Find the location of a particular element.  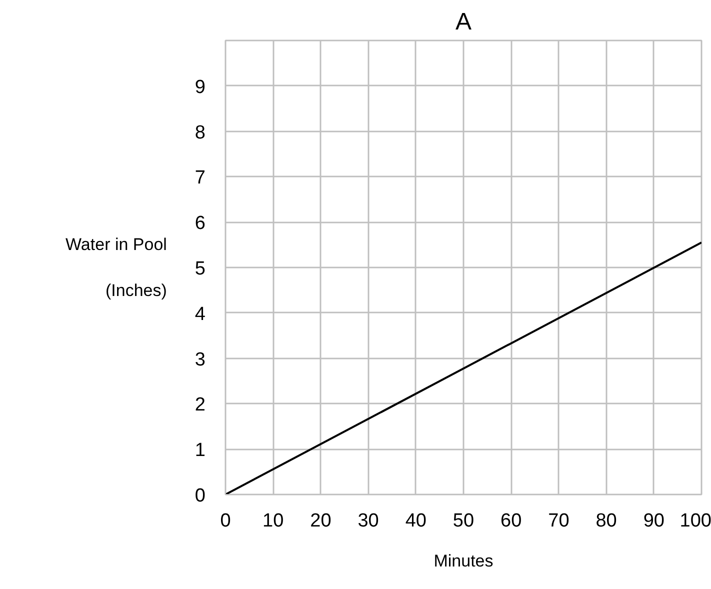

y-tick-label: 6 is located at coordinates (200, 223).